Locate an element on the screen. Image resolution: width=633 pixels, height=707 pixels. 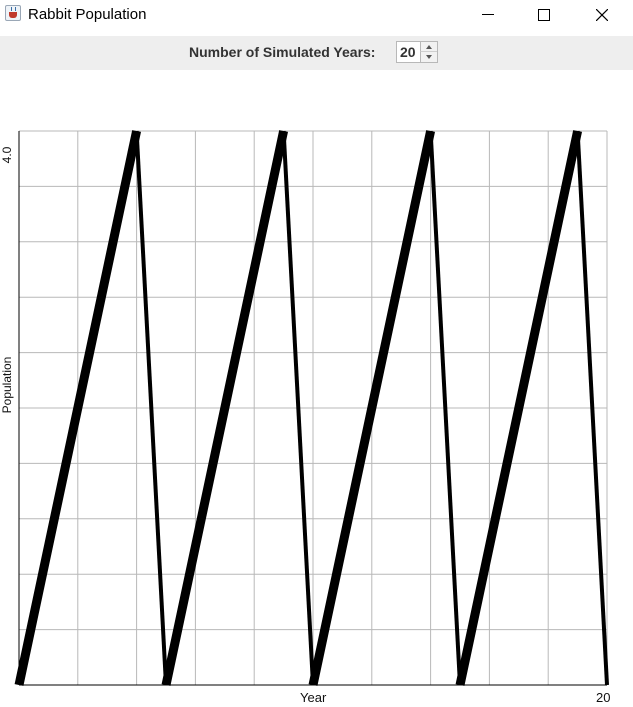
spinner-down-button is located at coordinates (428, 57).